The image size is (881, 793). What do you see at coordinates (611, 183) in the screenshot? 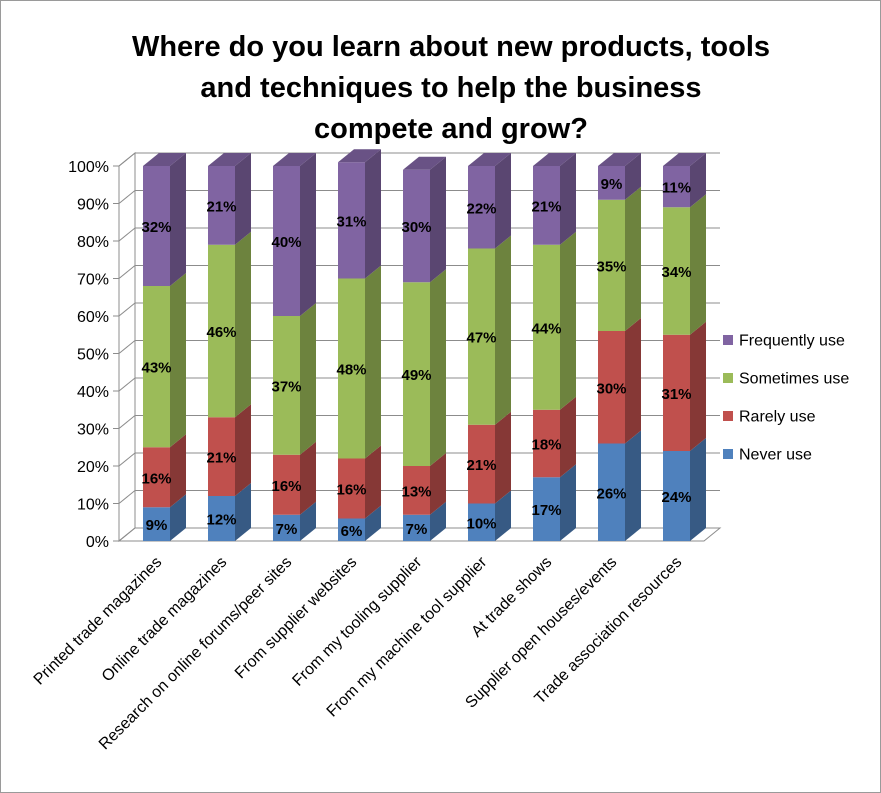
I see `bar-frequently-use-supplier-open-houses-events` at bounding box center [611, 183].